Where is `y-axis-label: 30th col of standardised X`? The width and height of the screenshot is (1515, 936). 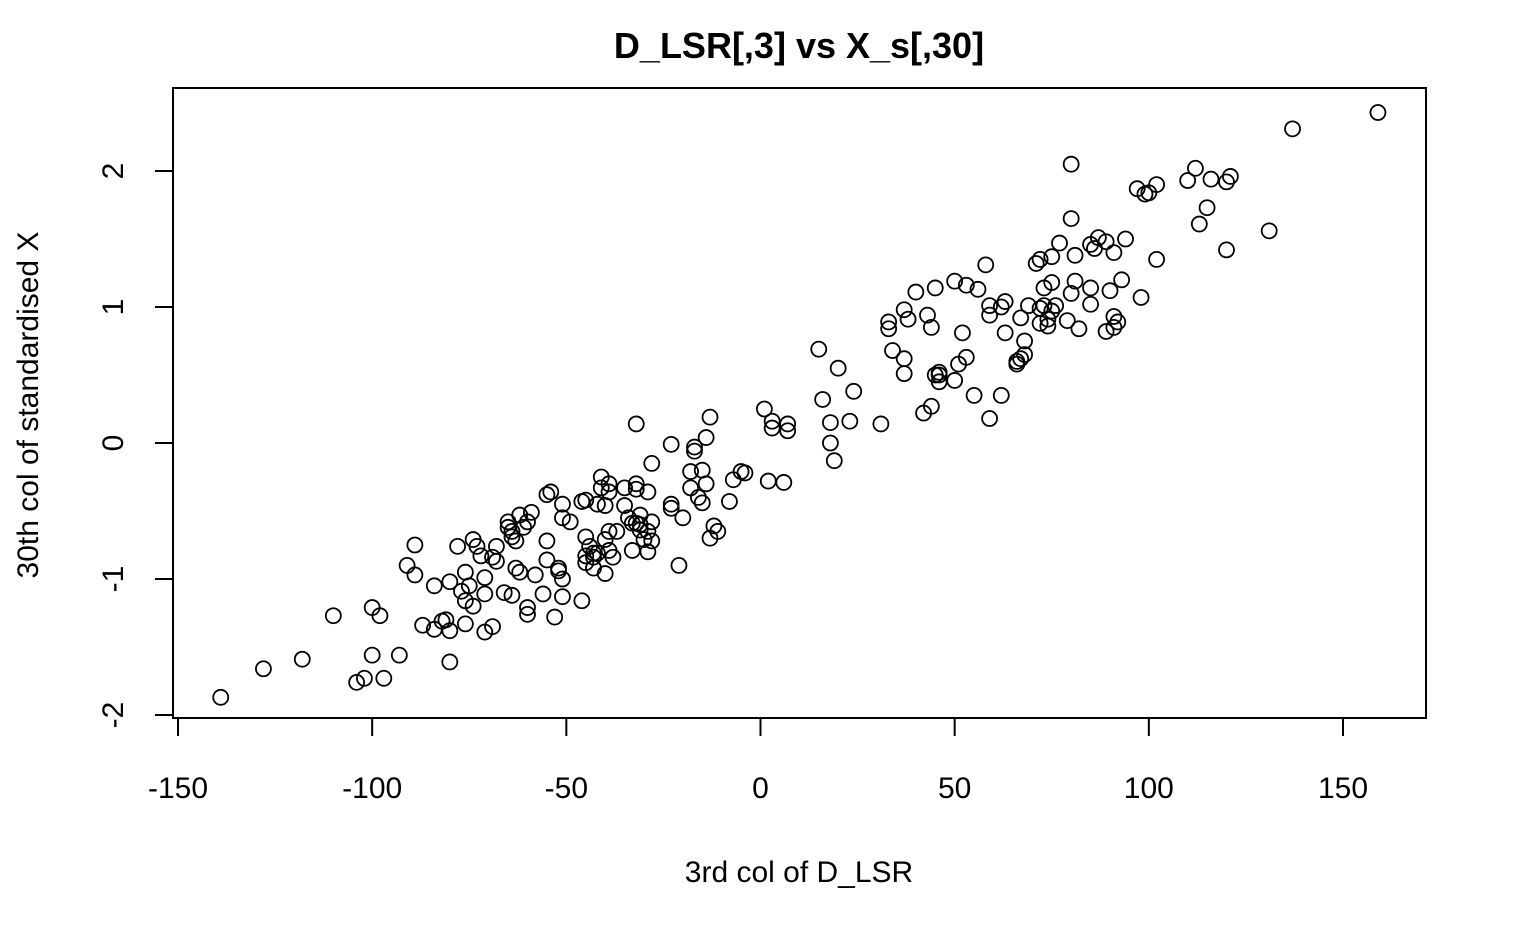
y-axis-label: 30th col of standardised X is located at coordinates (28, 405).